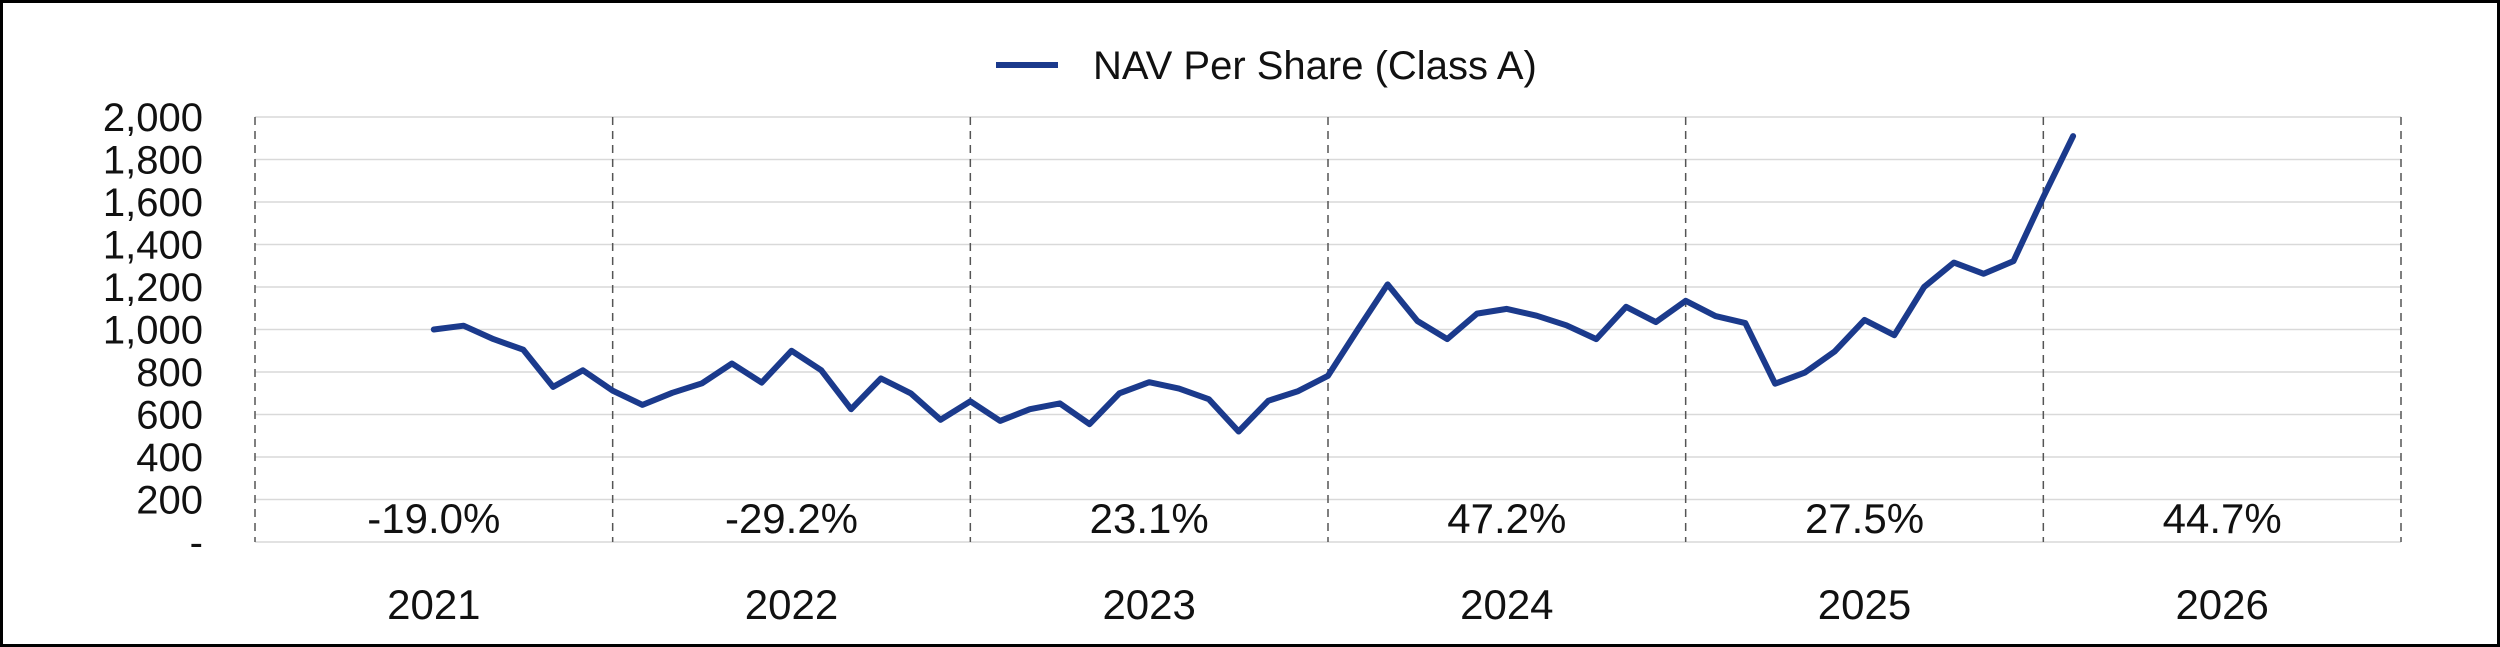  Describe the element at coordinates (1148, 604) in the screenshot. I see `x-tick-label-2023: 2023` at that location.